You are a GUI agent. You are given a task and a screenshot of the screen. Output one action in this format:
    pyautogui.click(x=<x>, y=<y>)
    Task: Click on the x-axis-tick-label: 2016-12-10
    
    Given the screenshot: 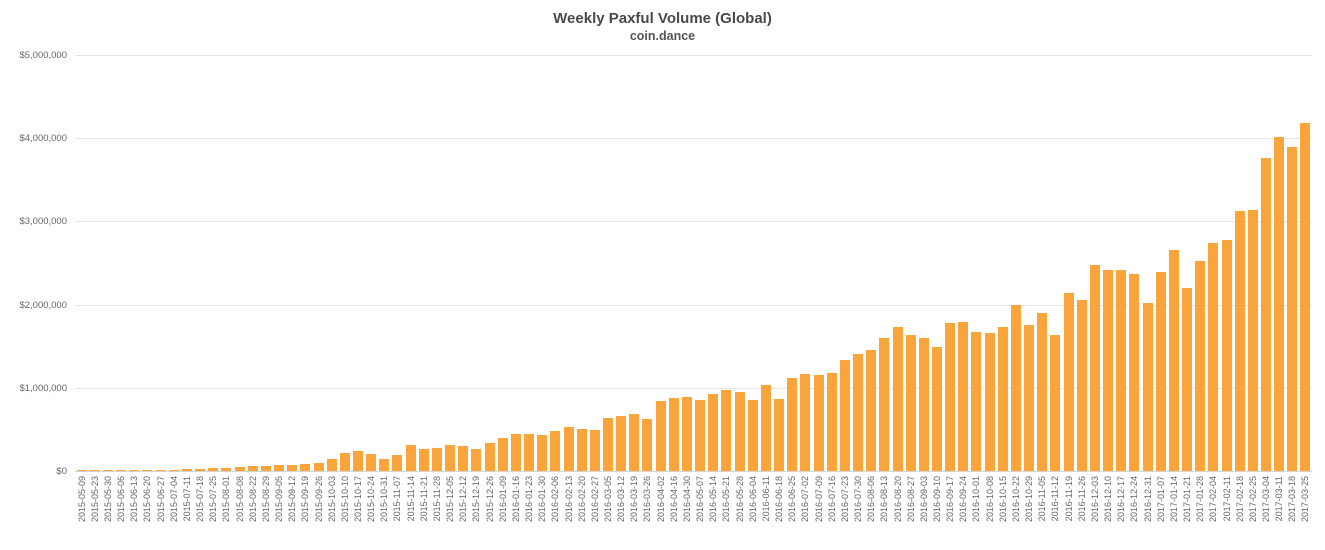 What is the action you would take?
    pyautogui.click(x=1108, y=499)
    